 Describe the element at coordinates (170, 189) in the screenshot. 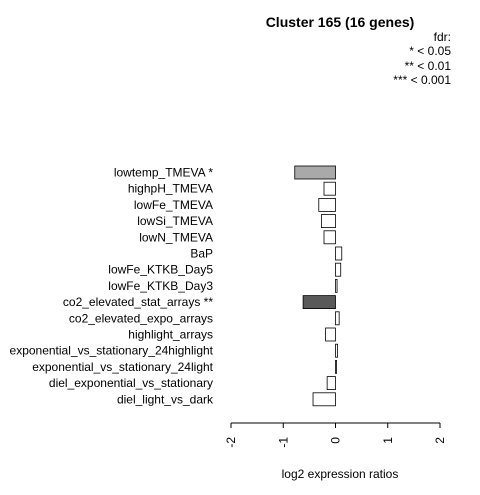

I see `category-label-2: highpH_TMEVA` at that location.